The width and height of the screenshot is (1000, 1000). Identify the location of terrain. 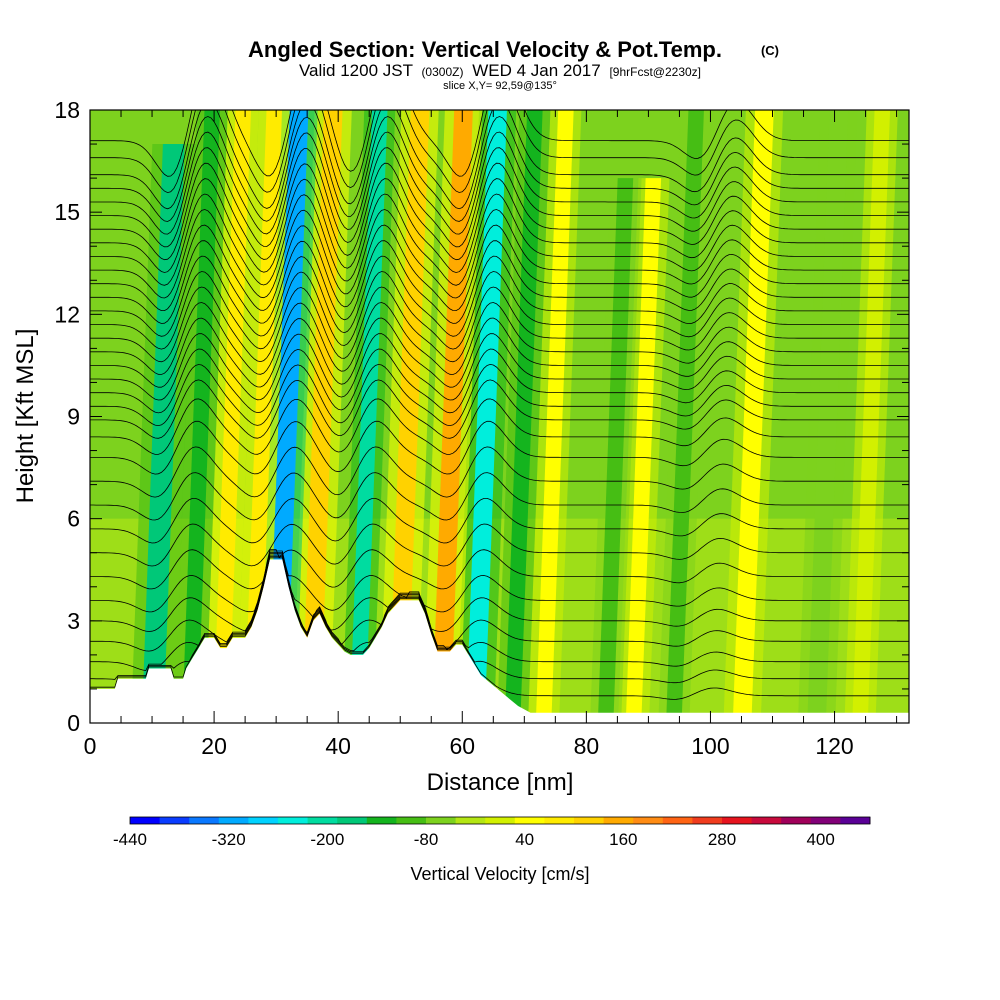
(499, 641).